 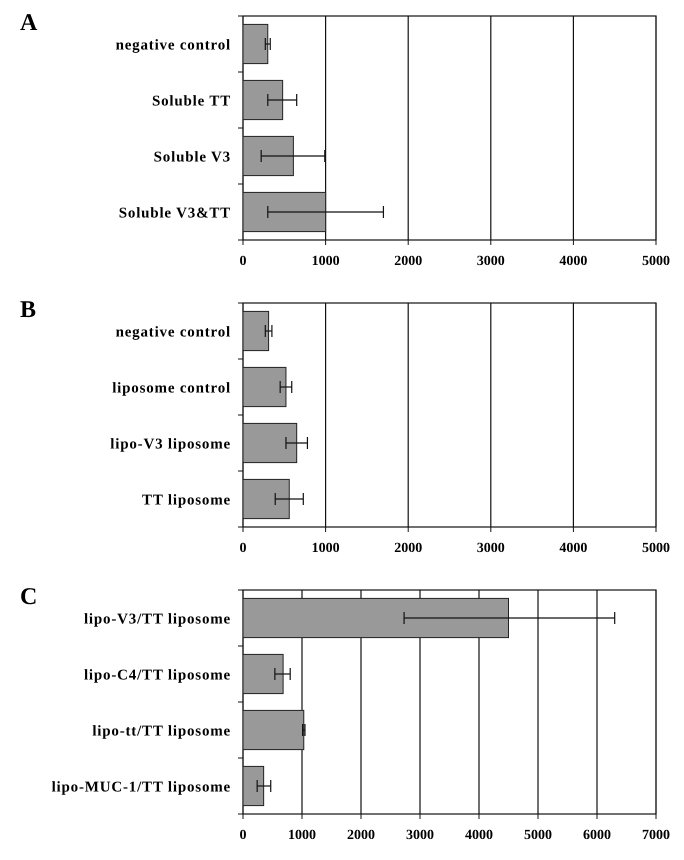 What do you see at coordinates (157, 675) in the screenshot?
I see `y-tick-label: lipo-C4/TT liposome` at bounding box center [157, 675].